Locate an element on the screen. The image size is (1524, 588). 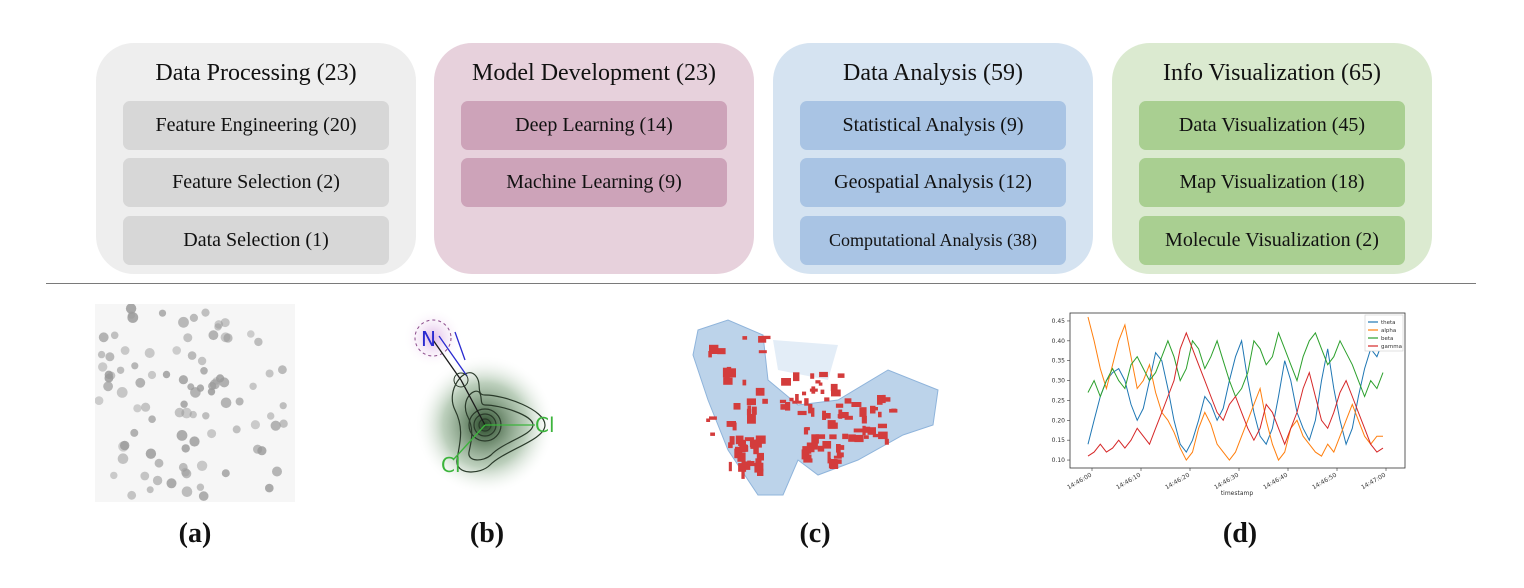
y-tick-label: 0.45 is located at coordinates (1059, 321).